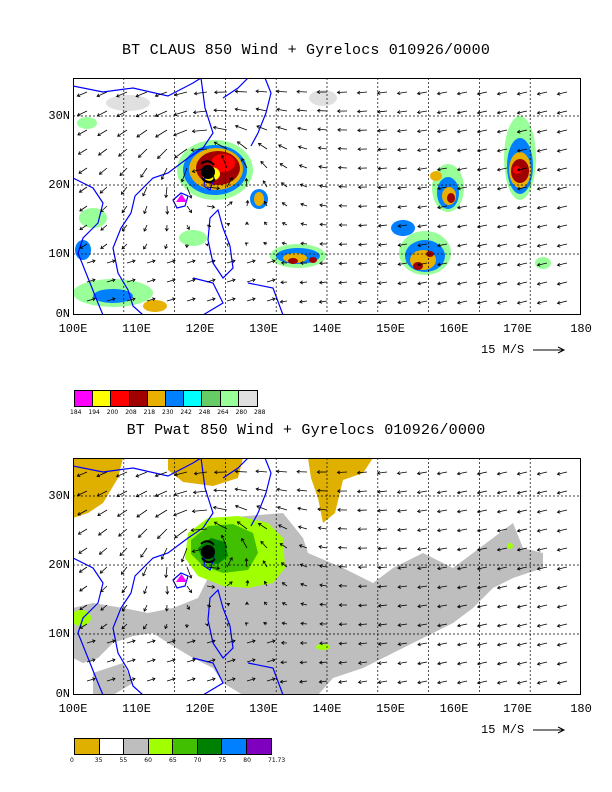  I want to click on lon-label: 180, so click(581, 709).